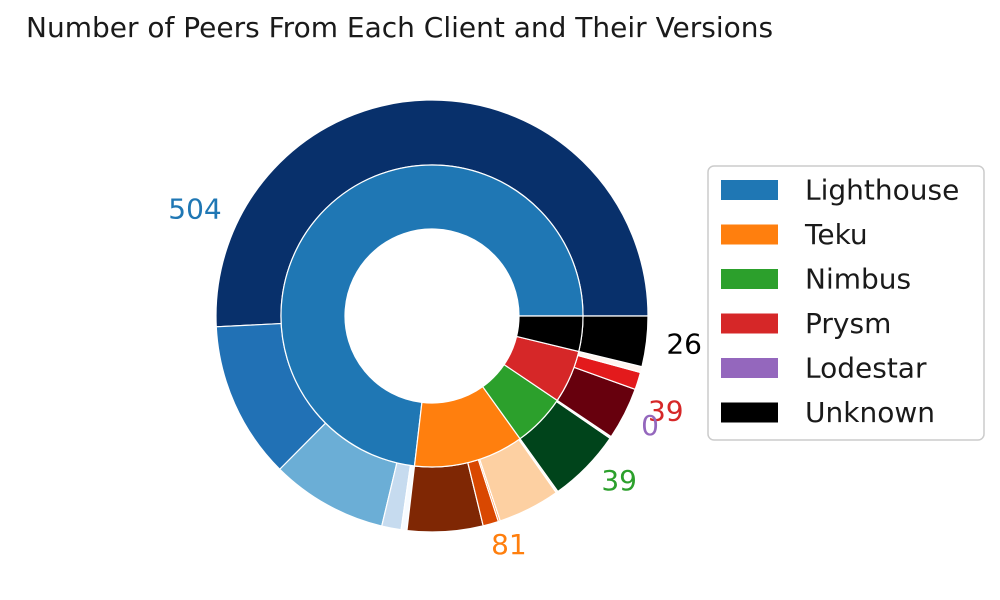  What do you see at coordinates (866, 368) in the screenshot?
I see `legend-label-lodestar: Lodestar` at bounding box center [866, 368].